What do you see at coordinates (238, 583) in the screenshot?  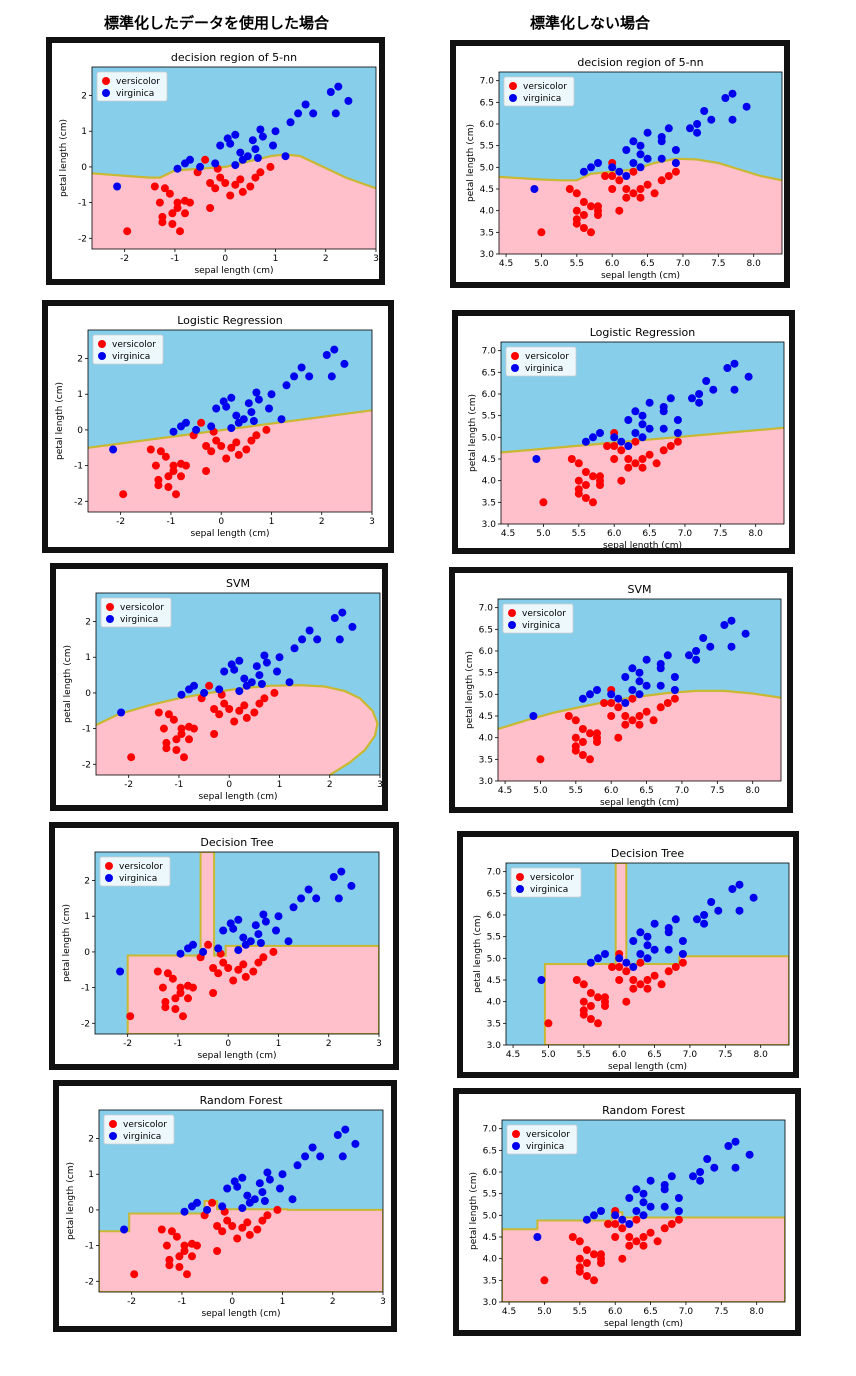 I see `chart-title: SVM` at bounding box center [238, 583].